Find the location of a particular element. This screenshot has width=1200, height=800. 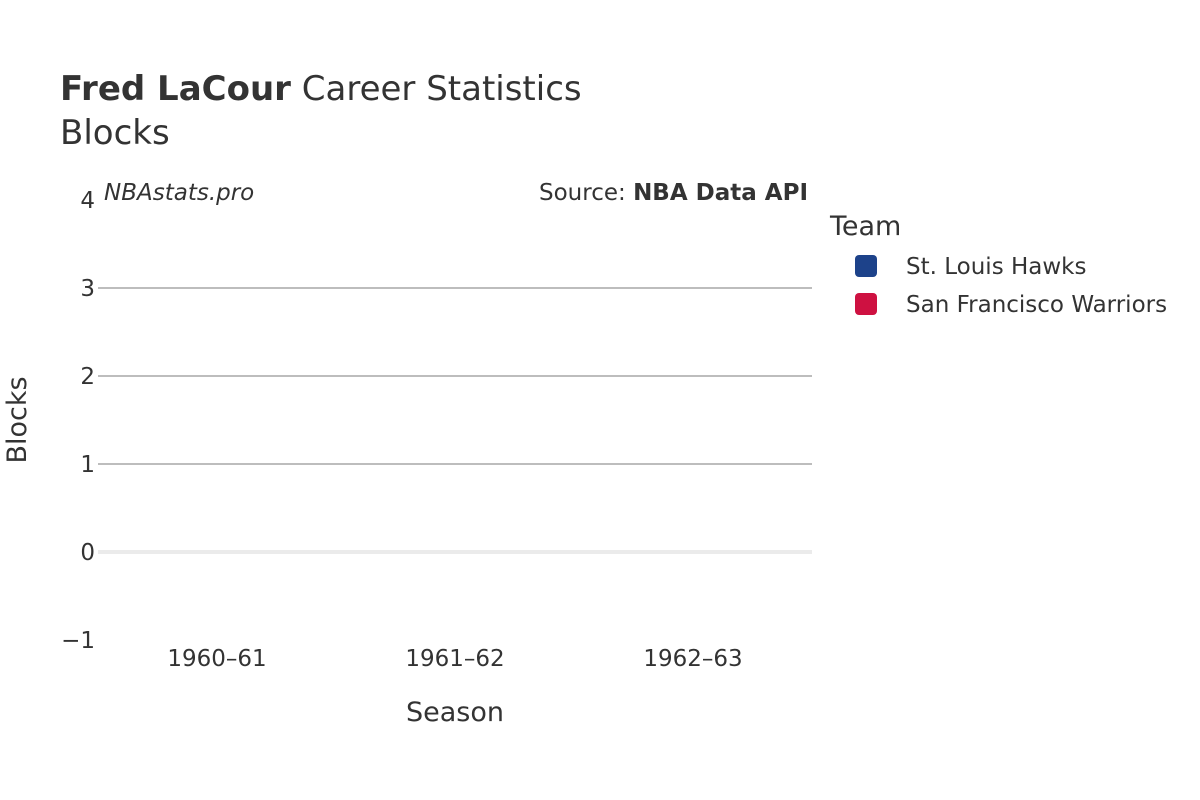

title-player-name: Fred LaCour is located at coordinates (175, 89).